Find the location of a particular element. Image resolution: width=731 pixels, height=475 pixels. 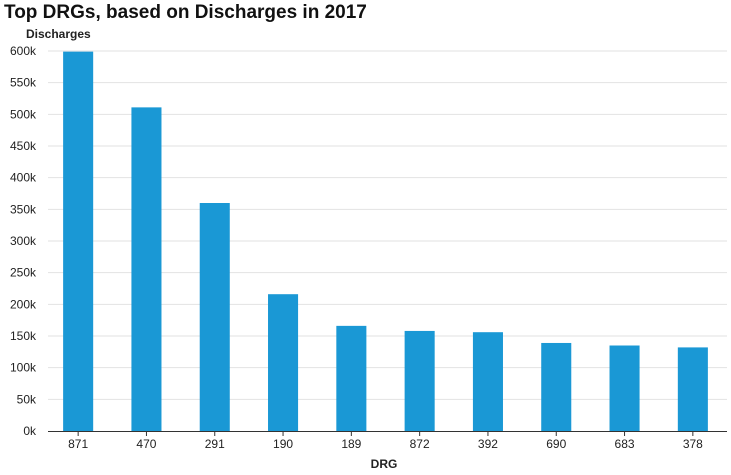

y-tick-label: 100k is located at coordinates (23, 368).